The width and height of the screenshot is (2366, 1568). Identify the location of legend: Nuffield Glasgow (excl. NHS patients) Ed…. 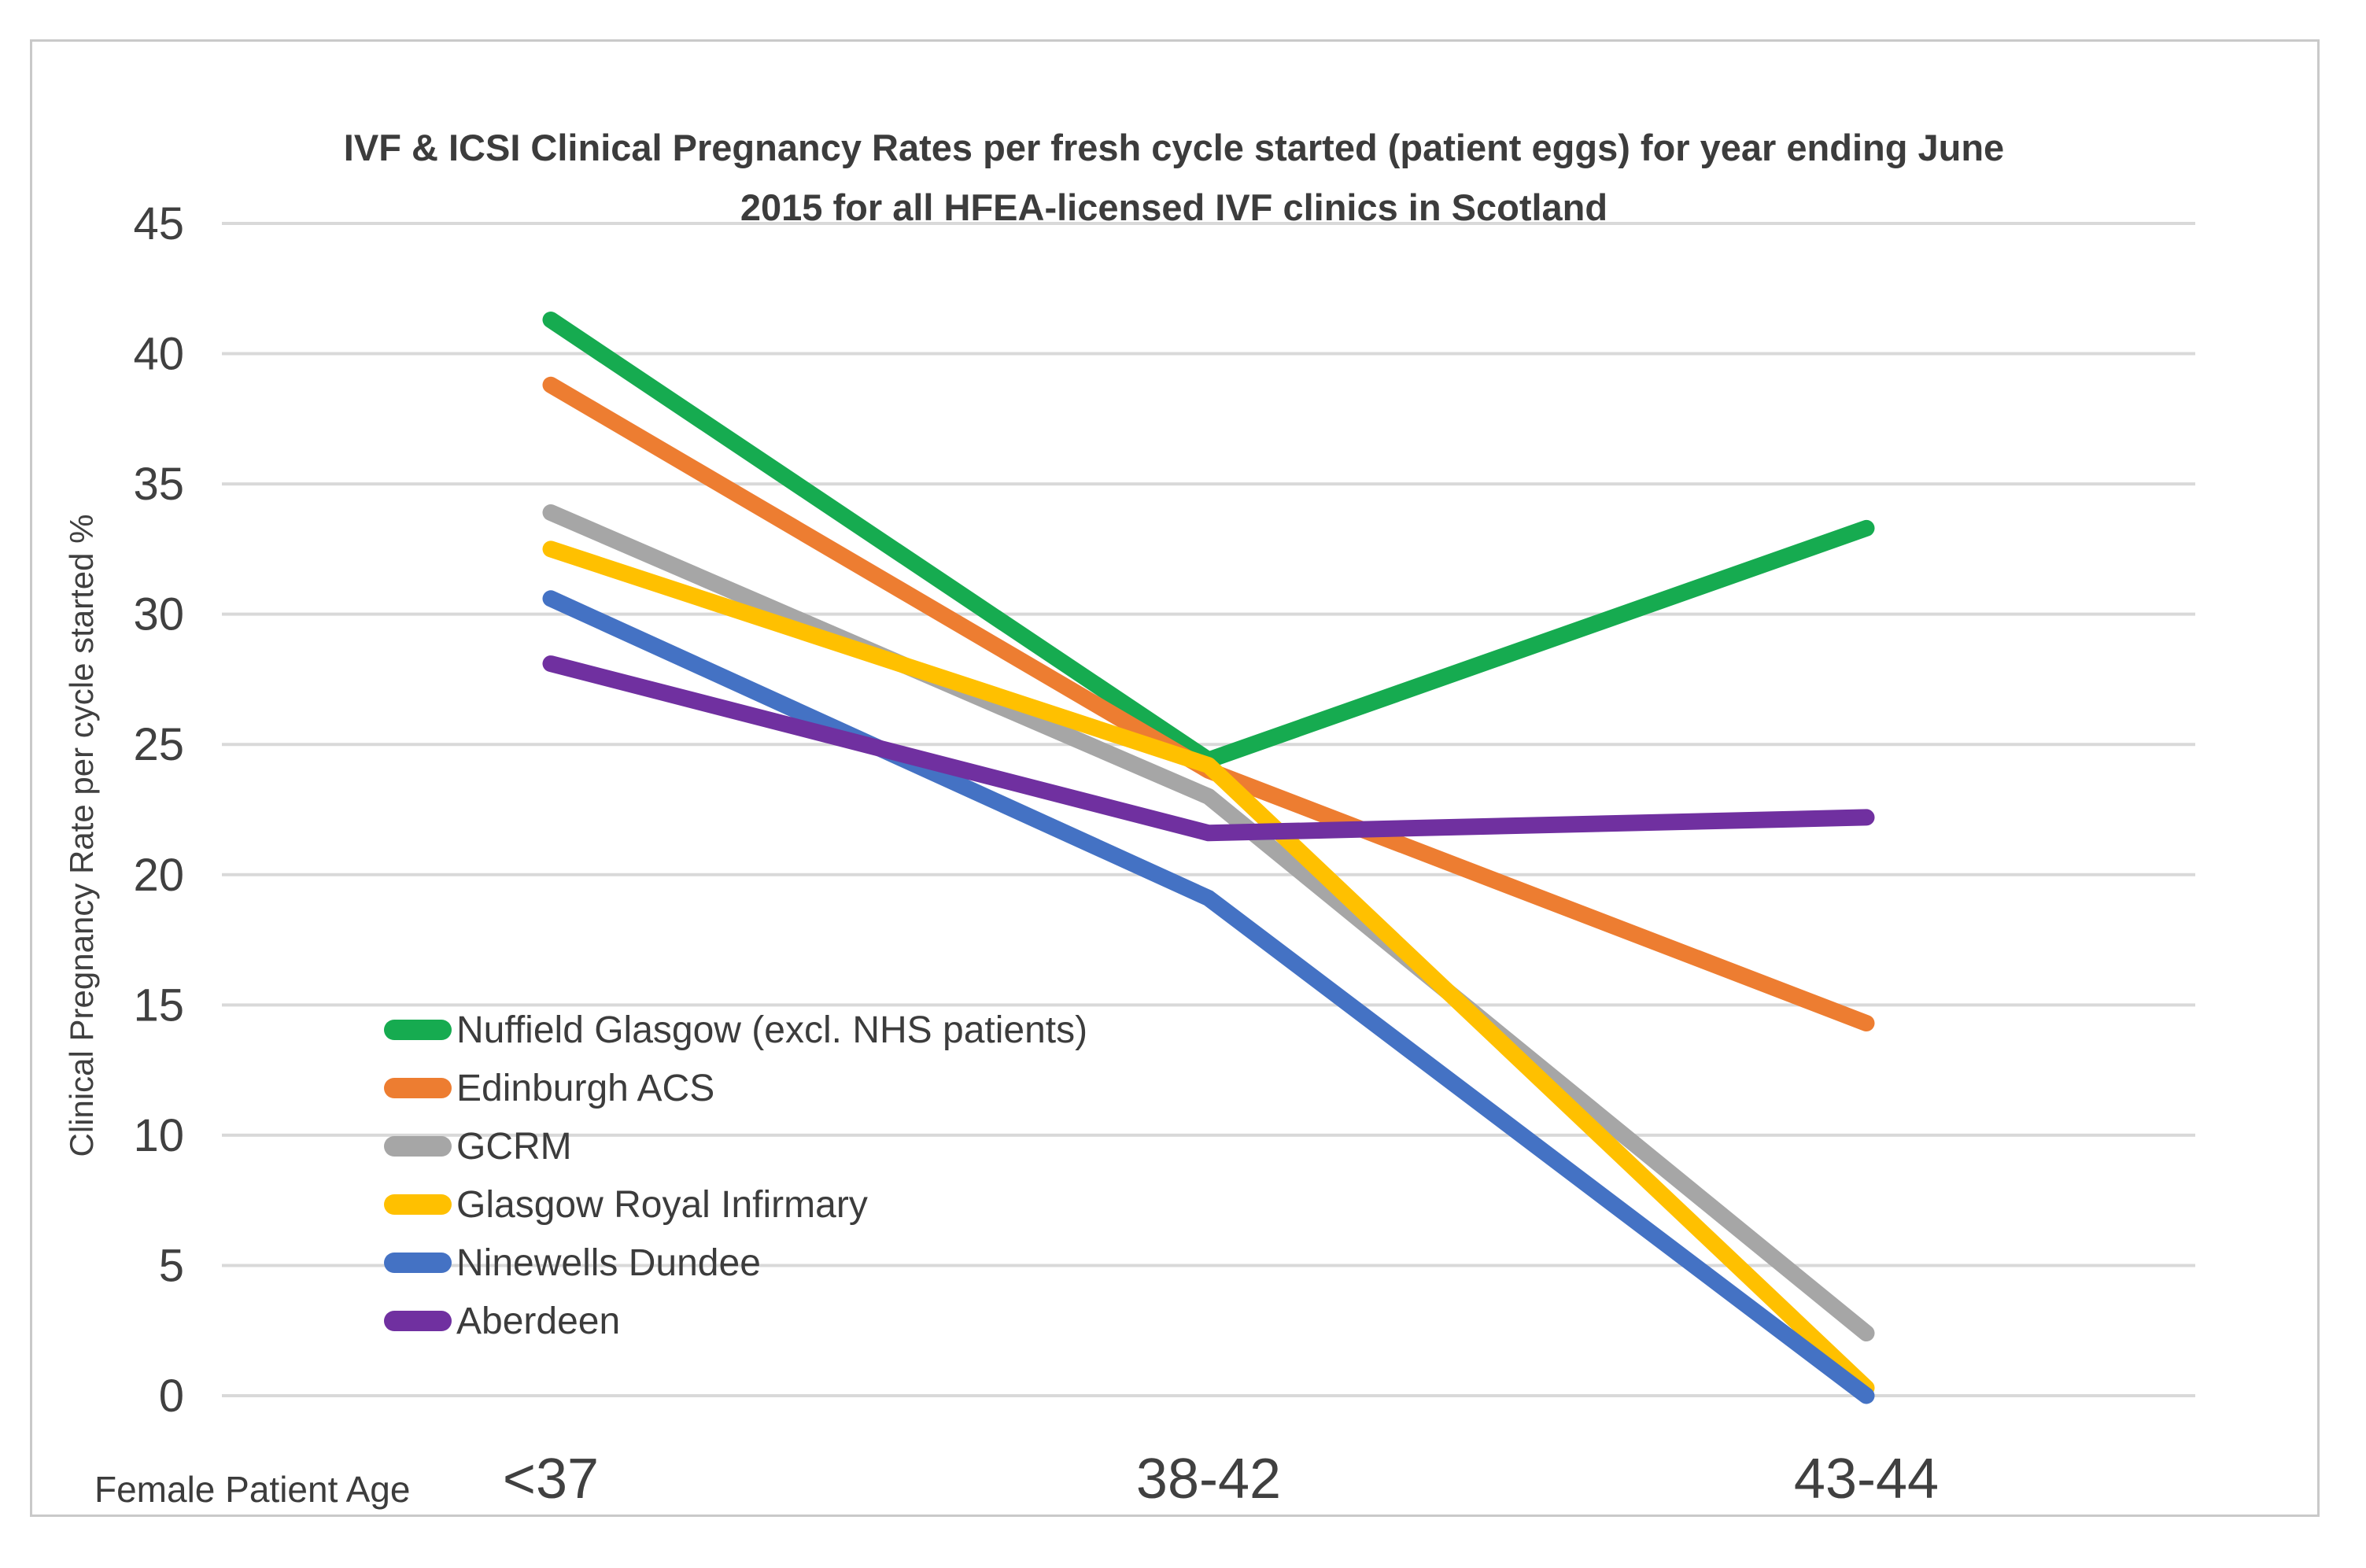
(735, 1175).